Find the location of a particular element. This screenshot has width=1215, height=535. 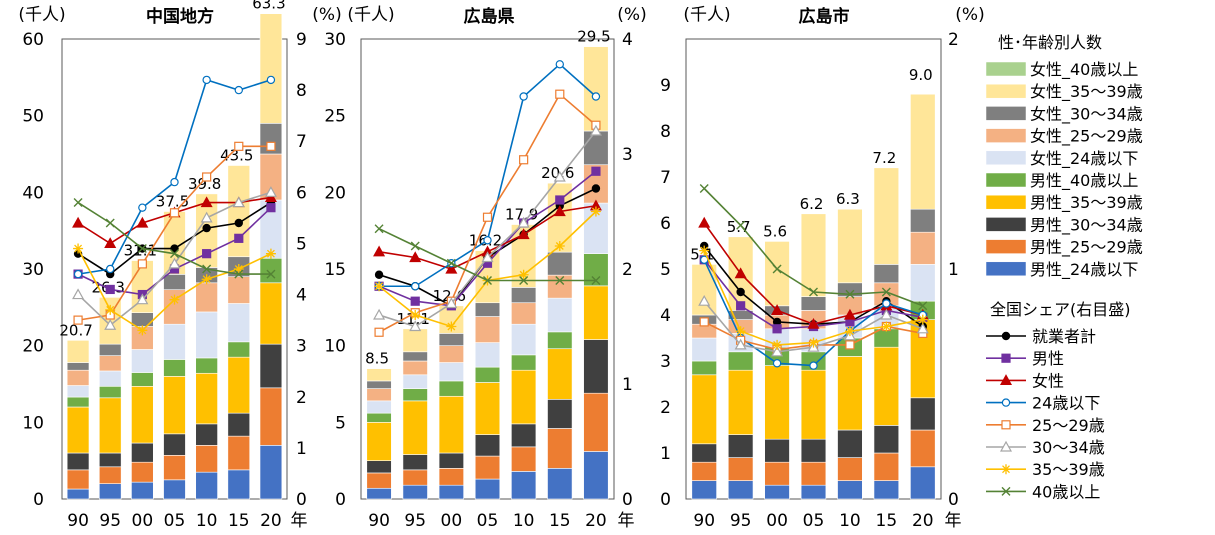

chart-title: 広島市 is located at coordinates (824, 16).